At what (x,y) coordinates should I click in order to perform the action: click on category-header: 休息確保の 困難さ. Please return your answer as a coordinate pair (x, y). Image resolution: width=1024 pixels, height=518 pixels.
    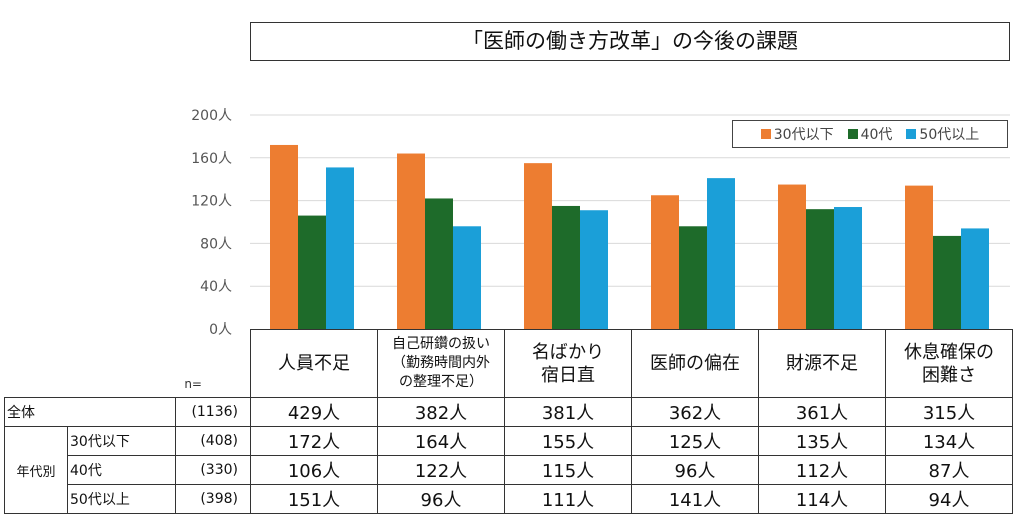
    Looking at the image, I should click on (949, 363).